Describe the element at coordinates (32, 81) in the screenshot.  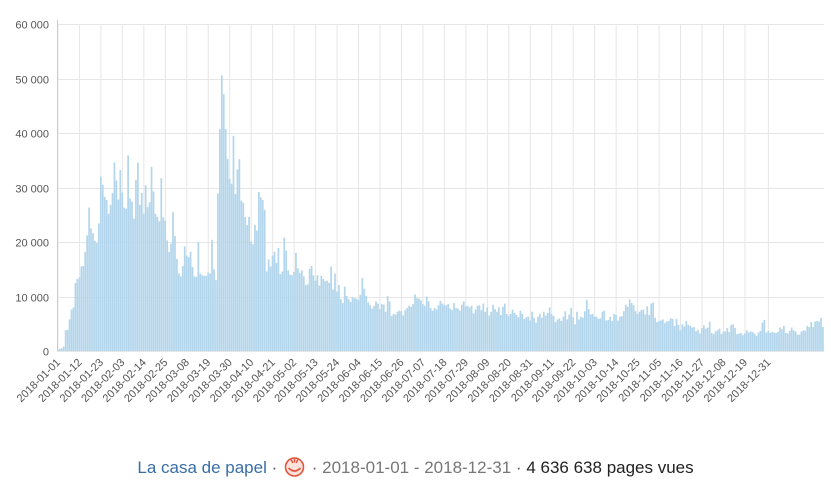
I see `y-tick-label: 50 000` at that location.